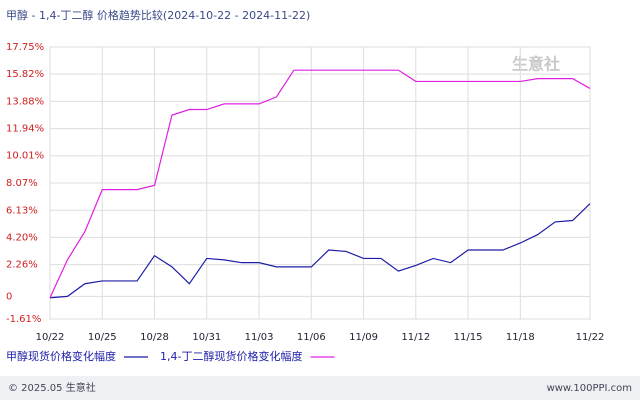 This screenshot has width=640, height=400. I want to click on x-tick-label: 11/12, so click(415, 337).